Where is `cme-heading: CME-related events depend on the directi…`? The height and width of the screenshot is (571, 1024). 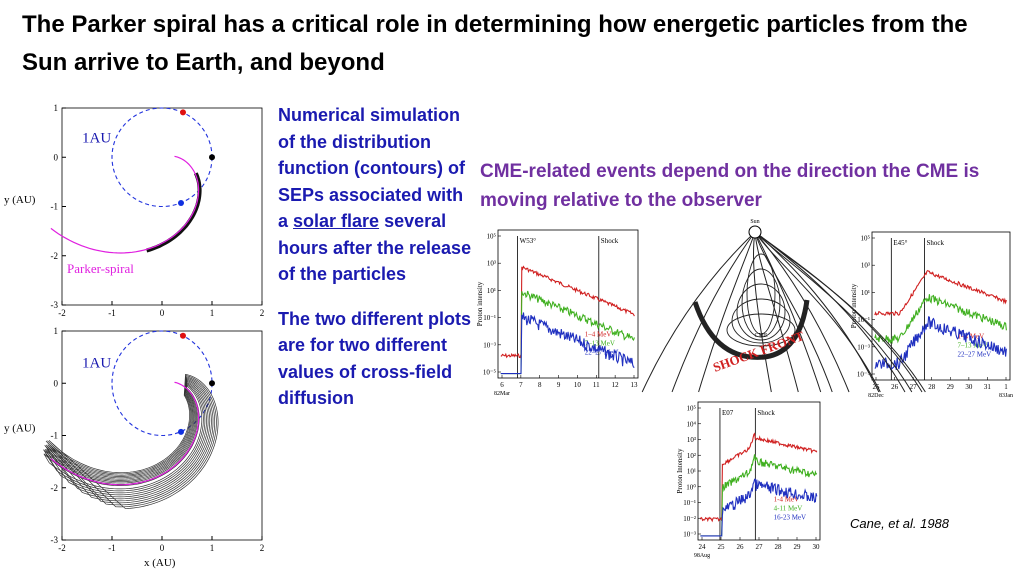 cme-heading: CME-related events depend on the directi… is located at coordinates (730, 186).